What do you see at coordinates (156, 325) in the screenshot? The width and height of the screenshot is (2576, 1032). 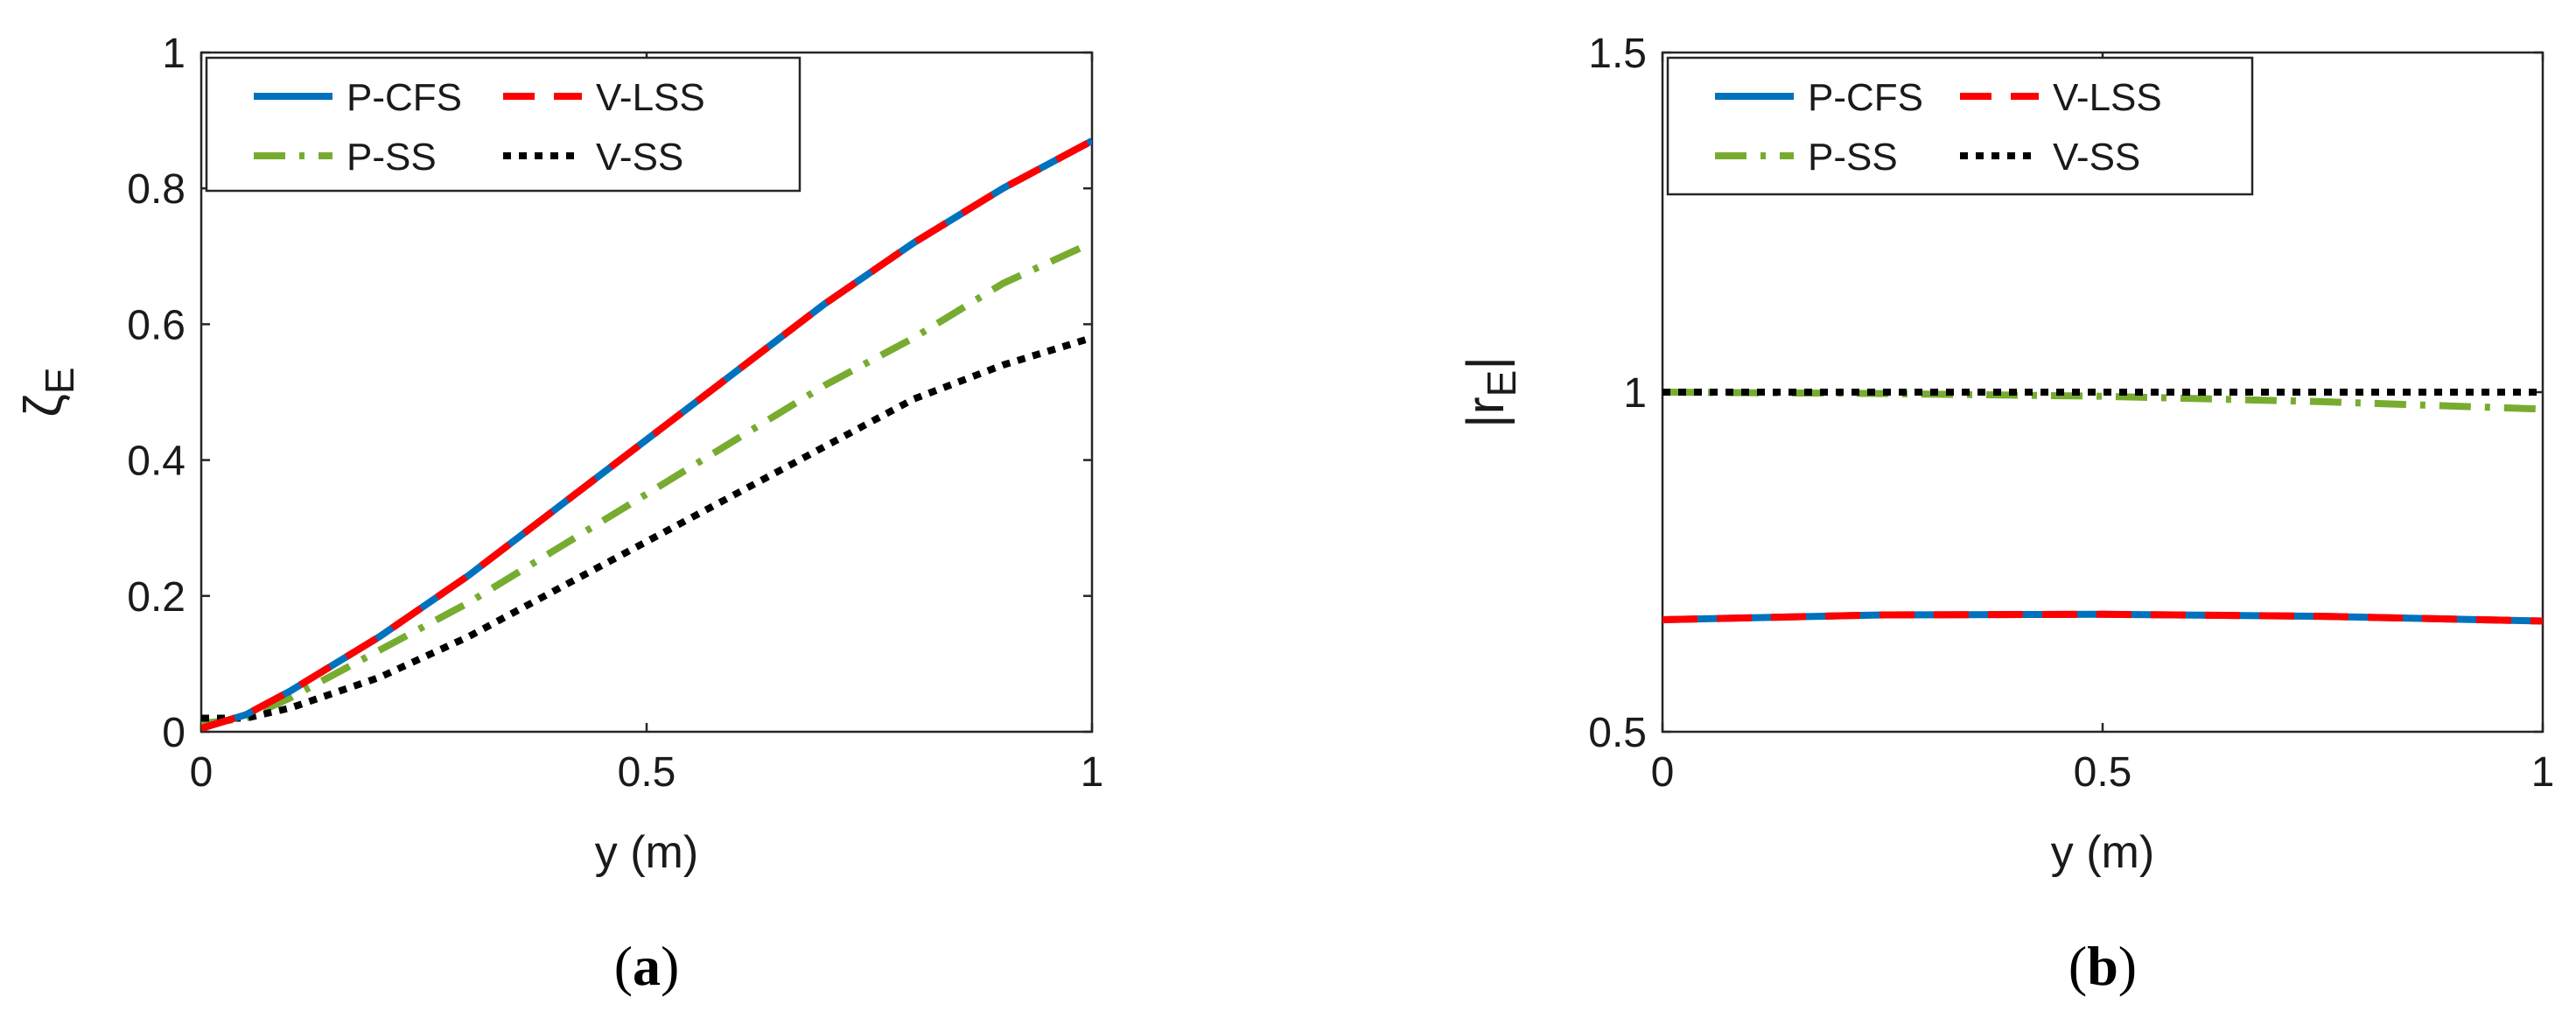 I see `y-tick-label: 0.6` at bounding box center [156, 325].